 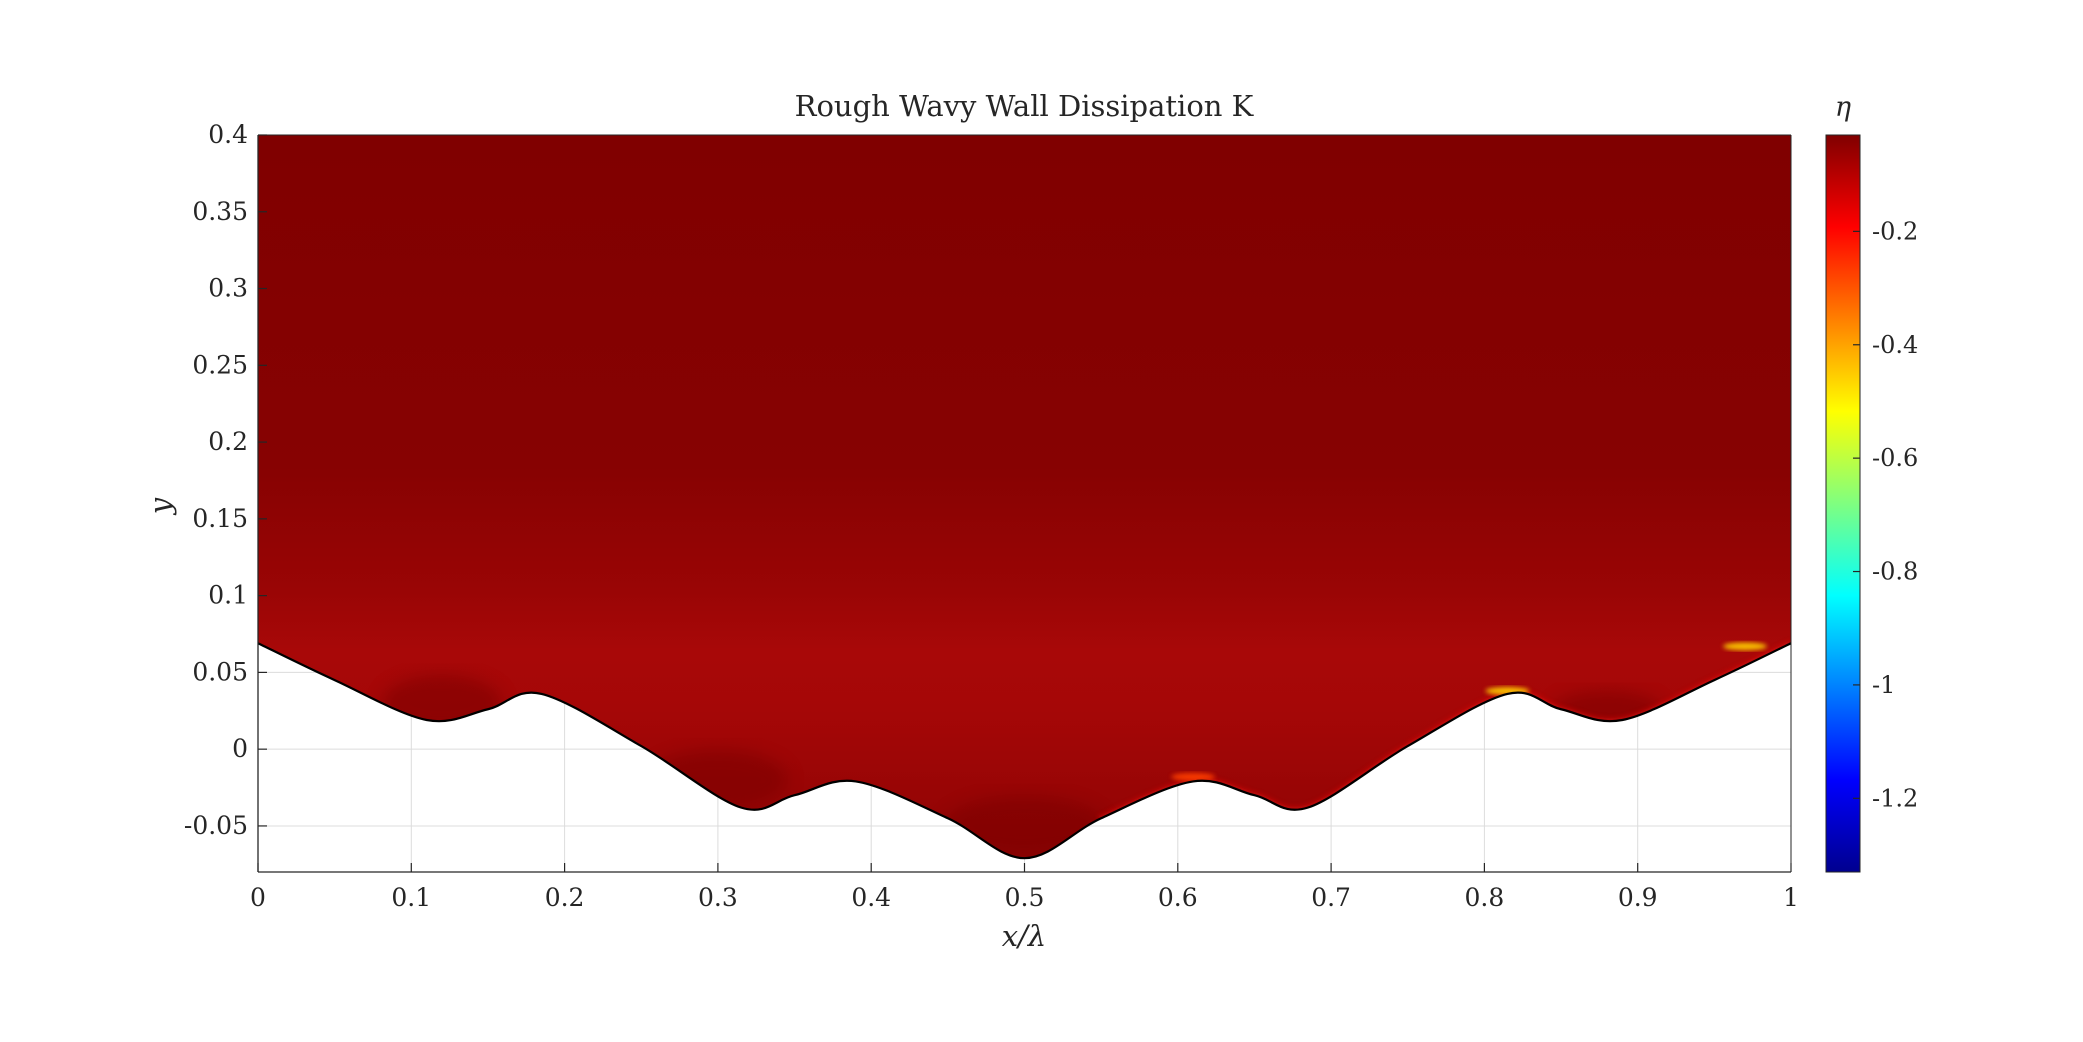 I want to click on colorbar-label: η, so click(x=1843, y=107).